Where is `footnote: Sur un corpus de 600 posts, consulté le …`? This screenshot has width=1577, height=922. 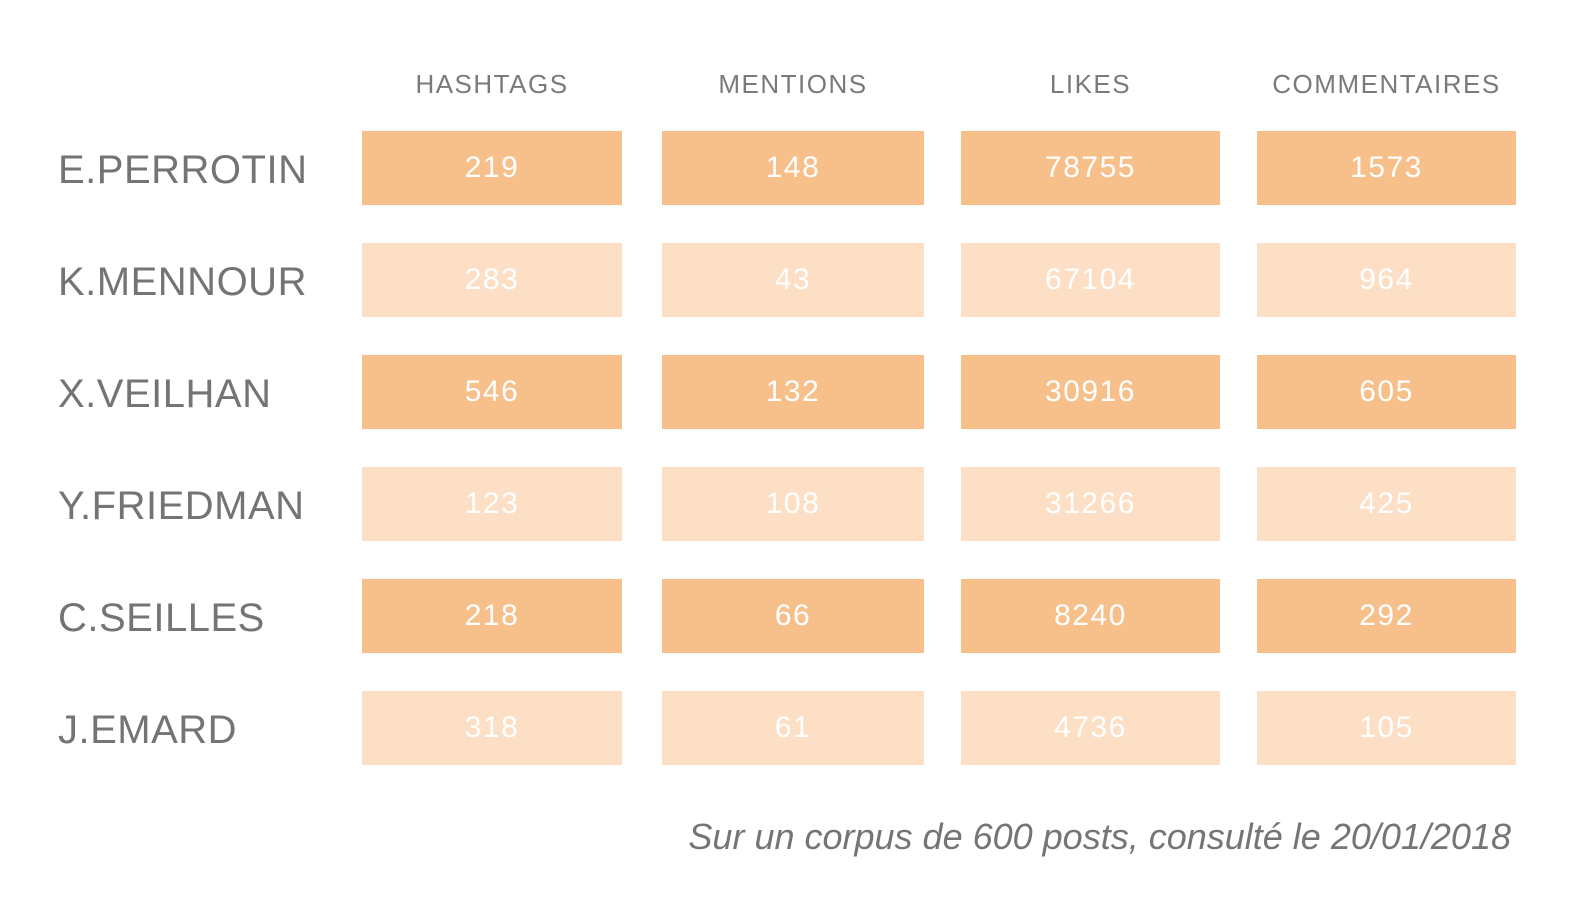
footnote: Sur un corpus de 600 posts, consulté le … is located at coordinates (1099, 836).